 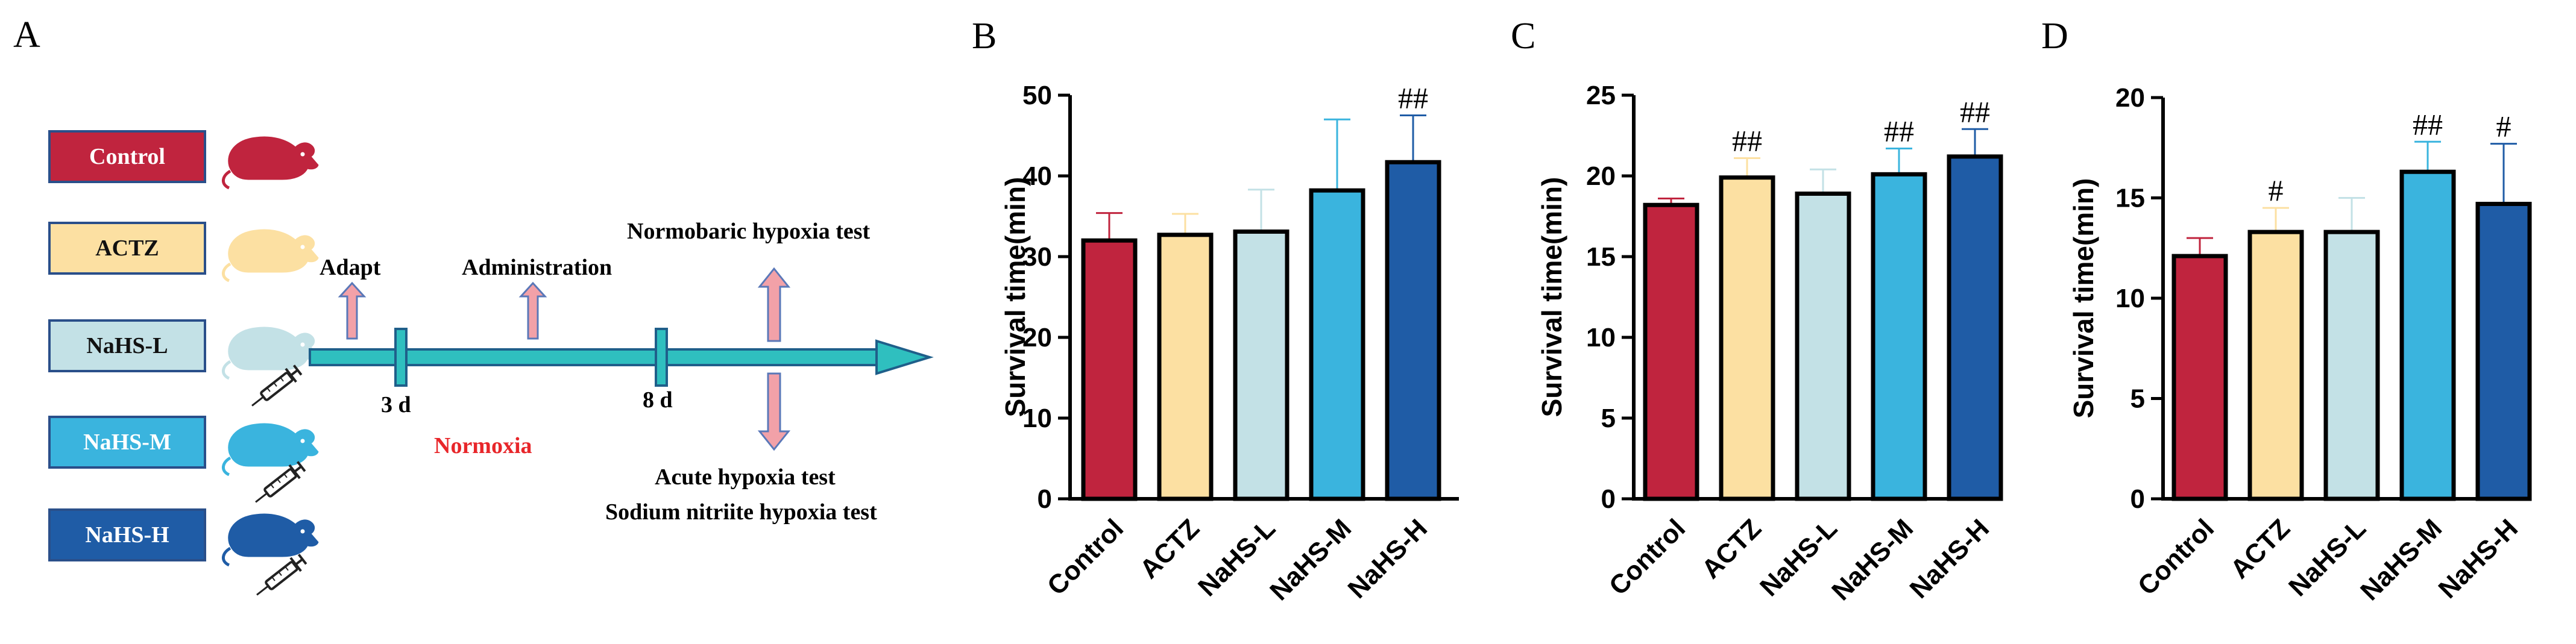 I want to click on timeline-normobaric-label: Normobaric hypoxia test, so click(x=749, y=232).